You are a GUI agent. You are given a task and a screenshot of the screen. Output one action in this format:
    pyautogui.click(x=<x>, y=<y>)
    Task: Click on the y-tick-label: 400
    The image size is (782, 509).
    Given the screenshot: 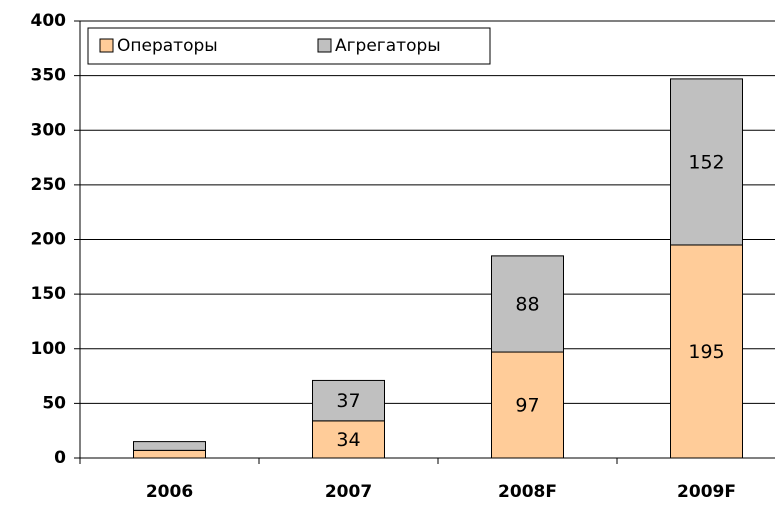 What is the action you would take?
    pyautogui.click(x=49, y=21)
    